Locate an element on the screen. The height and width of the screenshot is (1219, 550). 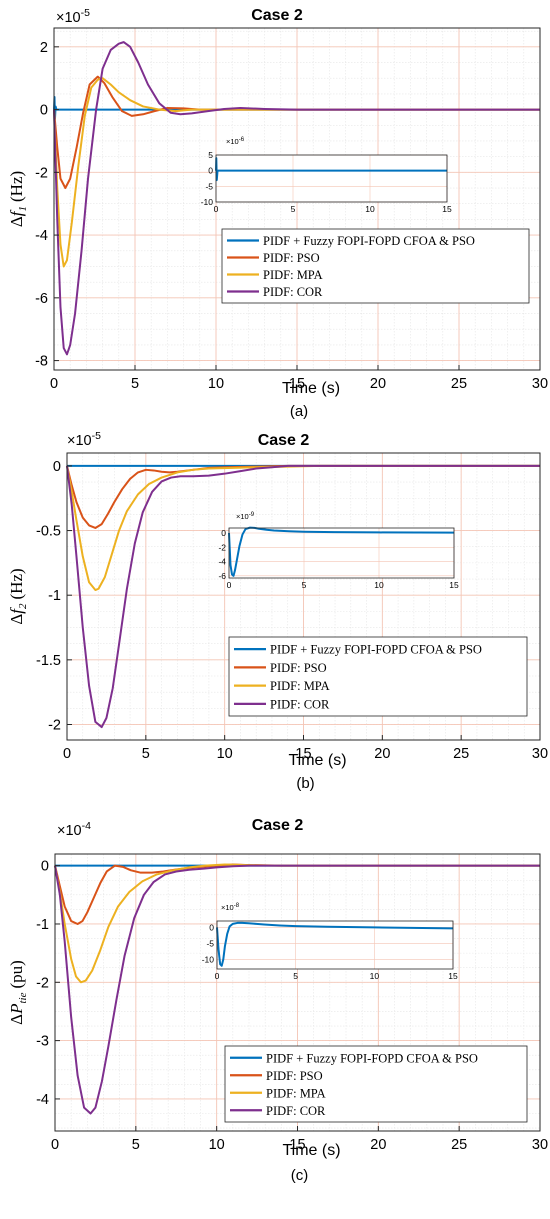
inset-y-tick-label: -6 is located at coordinates (222, 576).